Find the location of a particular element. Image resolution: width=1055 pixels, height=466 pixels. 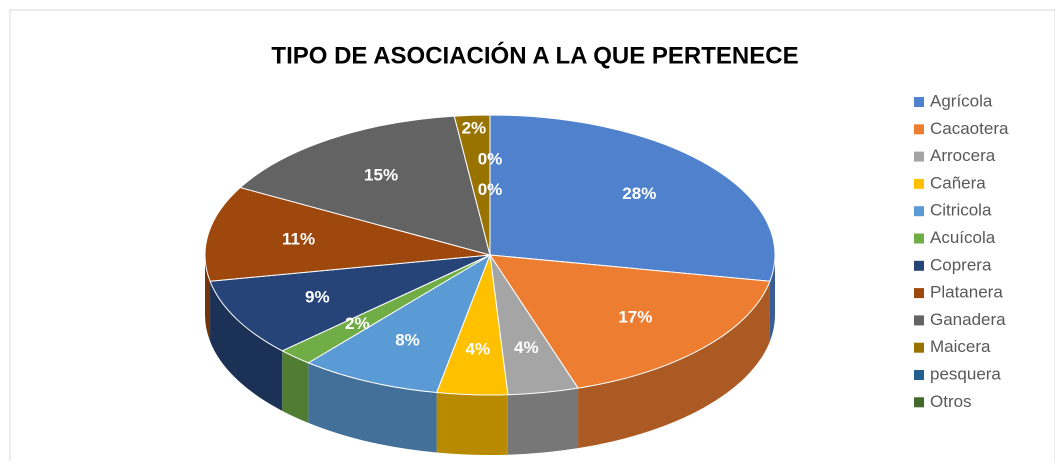

legend-label: Arrocera is located at coordinates (963, 155).